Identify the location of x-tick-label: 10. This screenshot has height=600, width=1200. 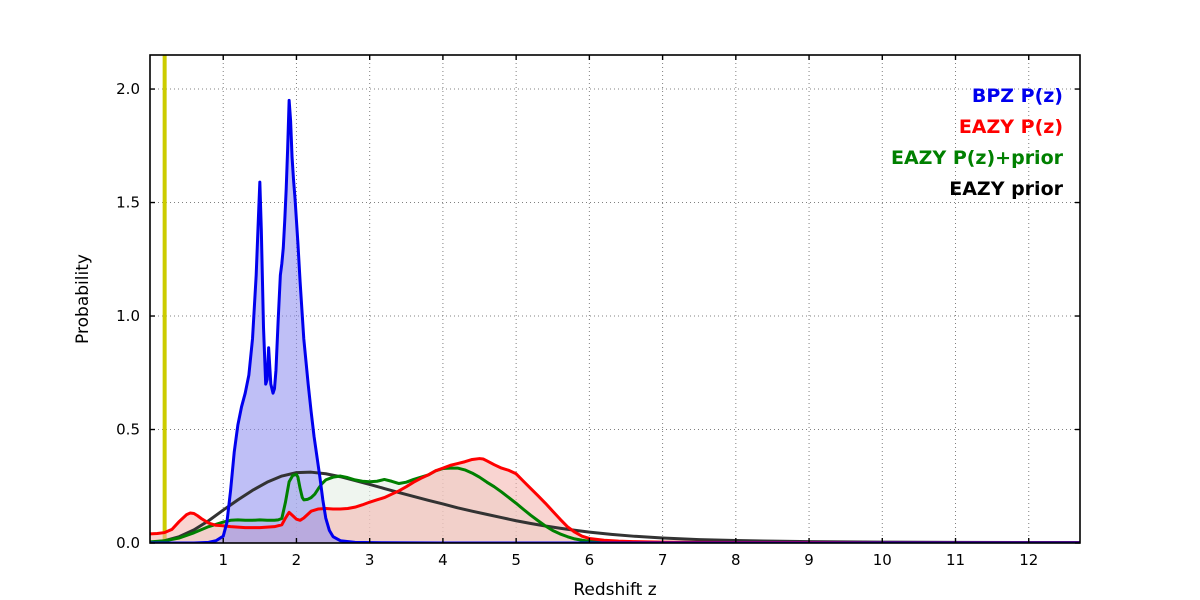
(882, 560).